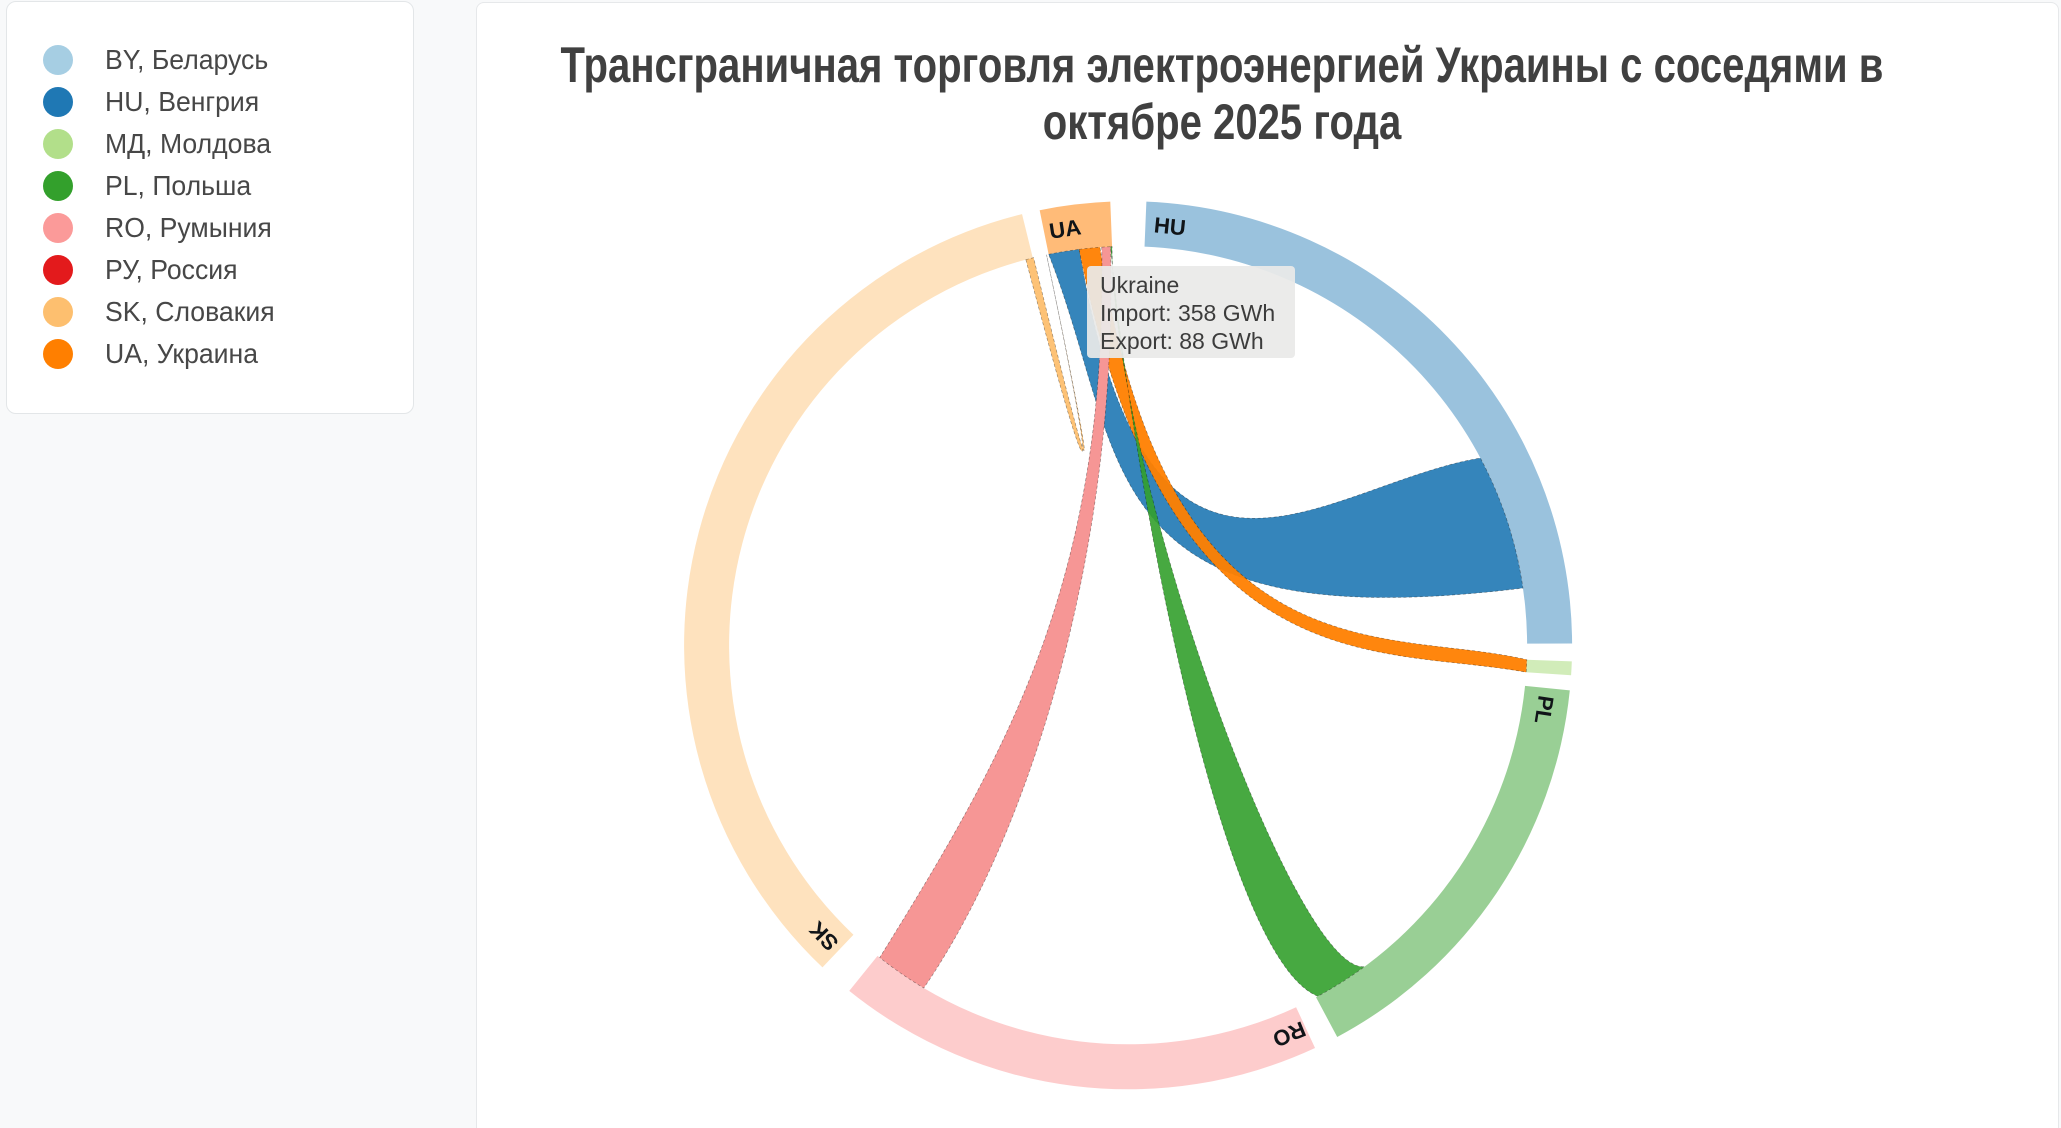 The width and height of the screenshot is (2061, 1128). Describe the element at coordinates (1065, 228) in the screenshot. I see `svg-text: UA` at that location.